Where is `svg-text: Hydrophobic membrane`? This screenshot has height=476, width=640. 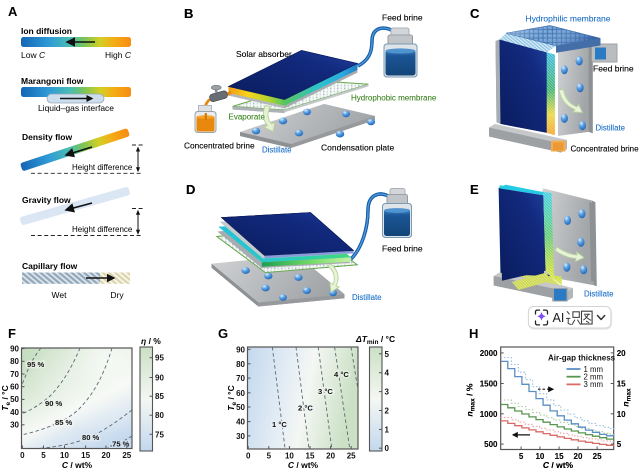 svg-text: Hydrophobic membrane is located at coordinates (394, 98).